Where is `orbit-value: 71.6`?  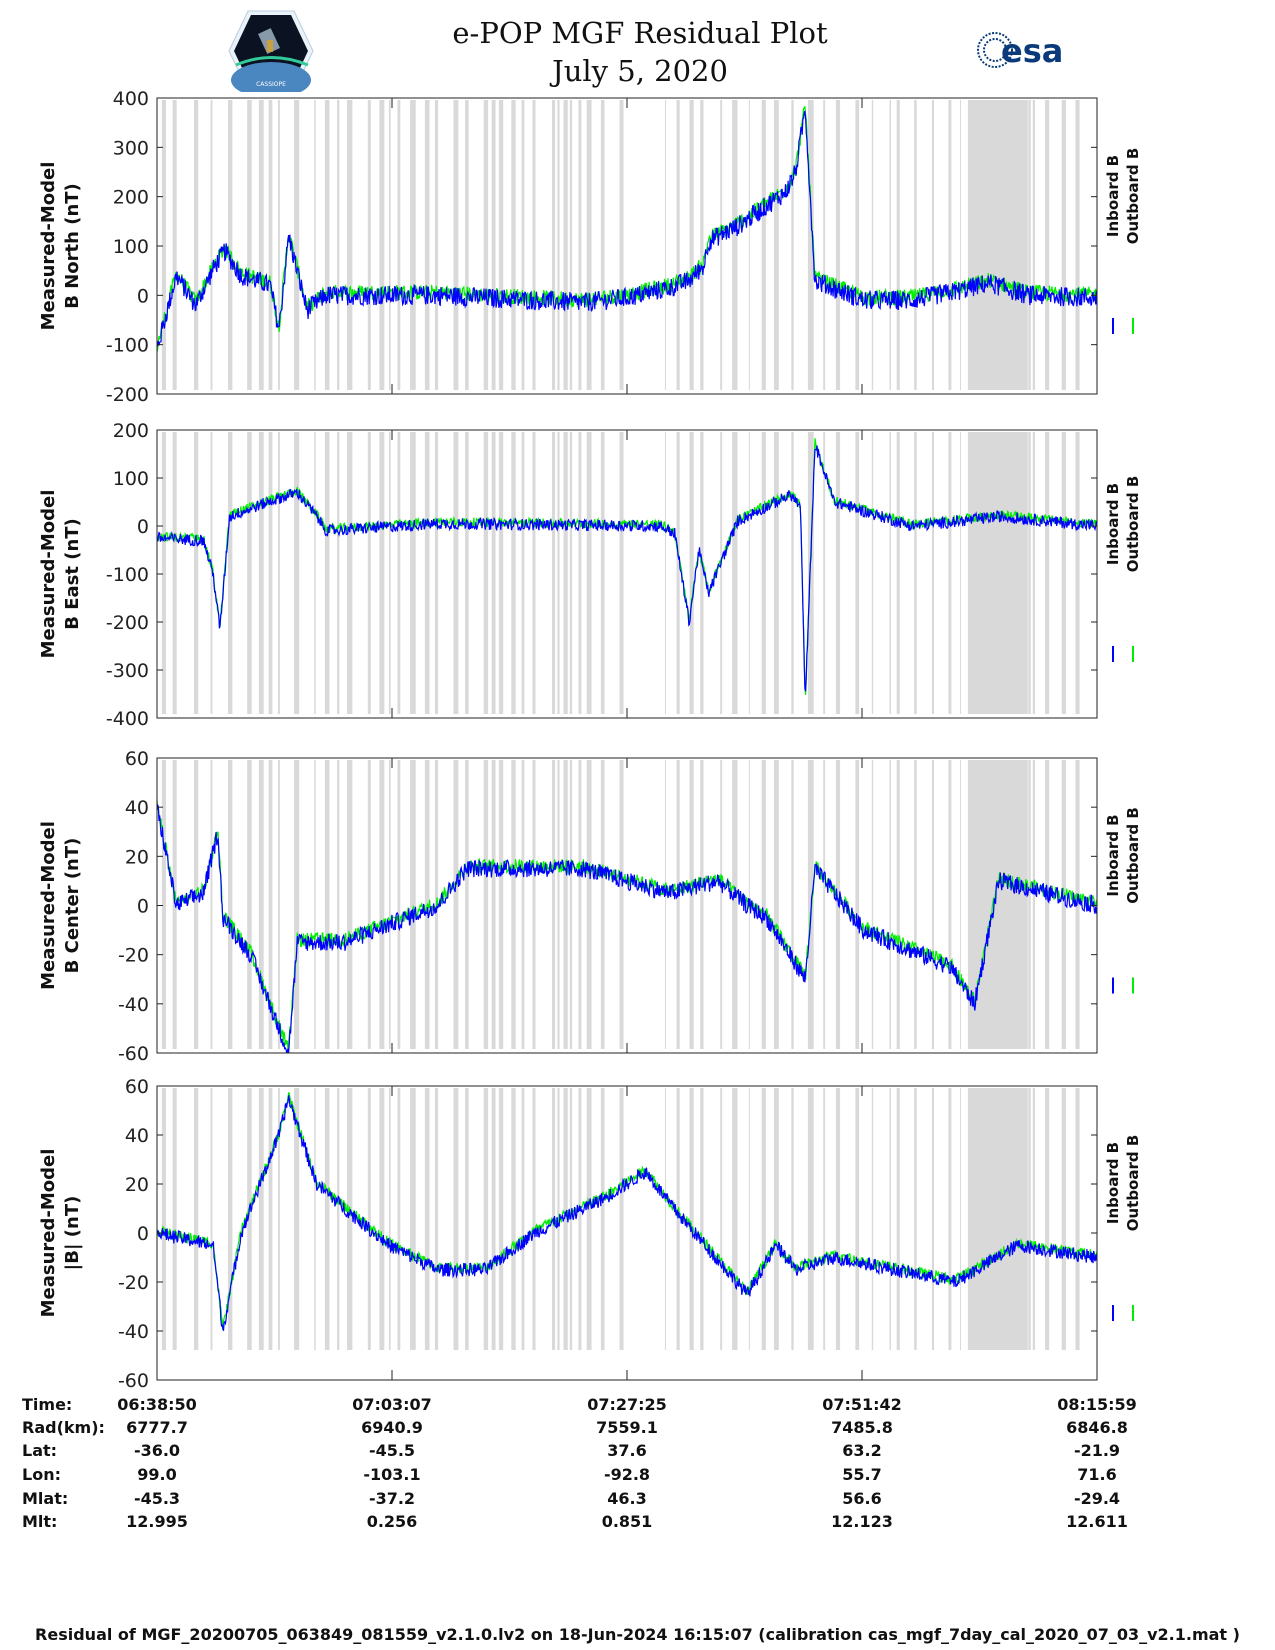
orbit-value: 71.6 is located at coordinates (1097, 1474).